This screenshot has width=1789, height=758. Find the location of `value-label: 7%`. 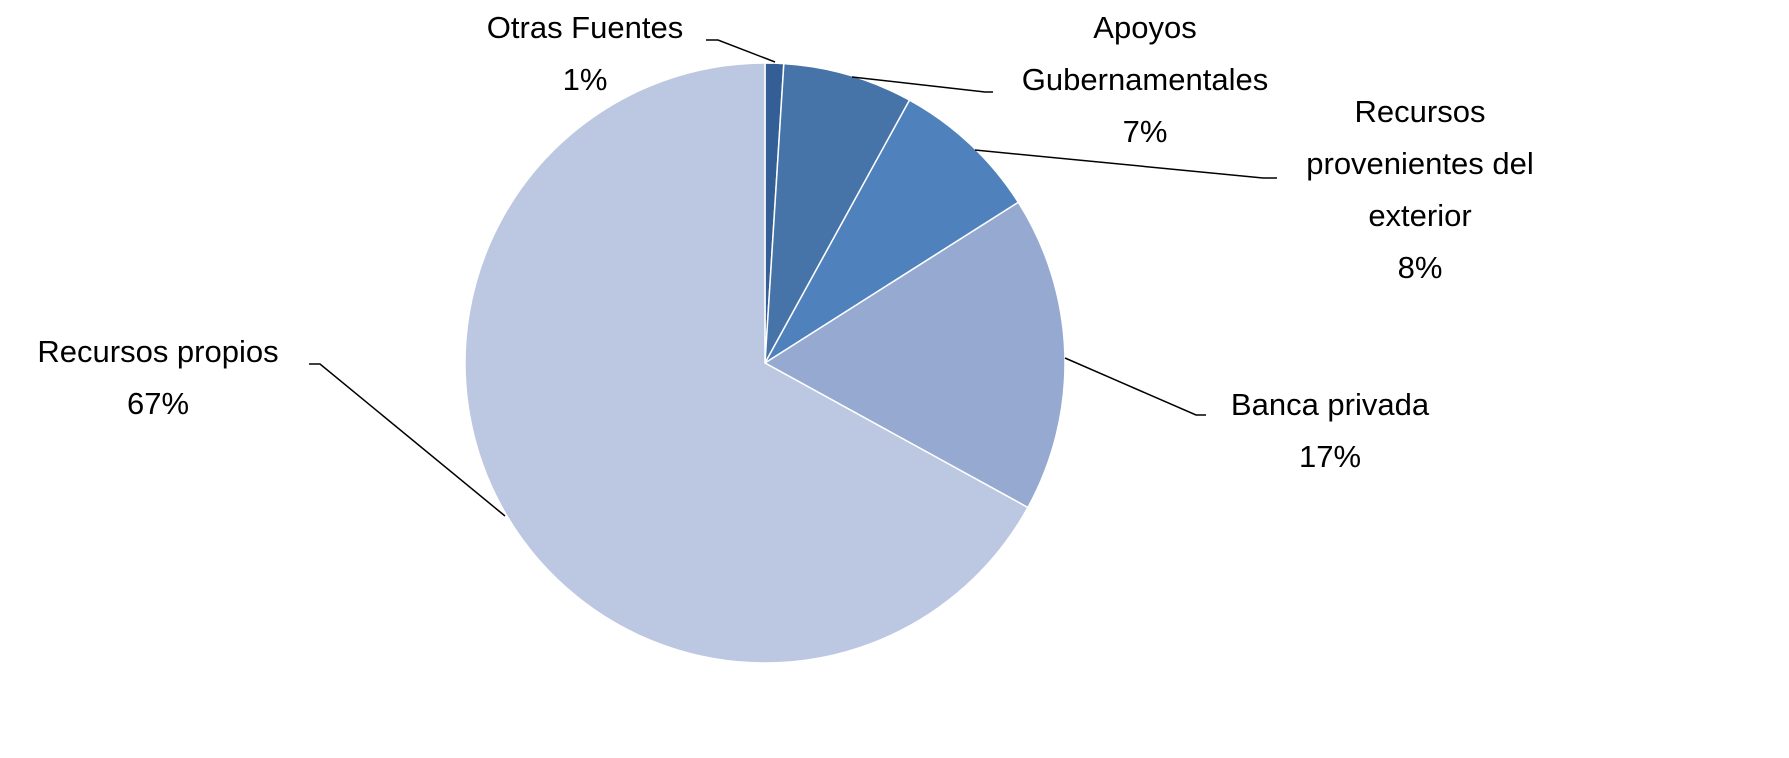

value-label: 7% is located at coordinates (1145, 131).